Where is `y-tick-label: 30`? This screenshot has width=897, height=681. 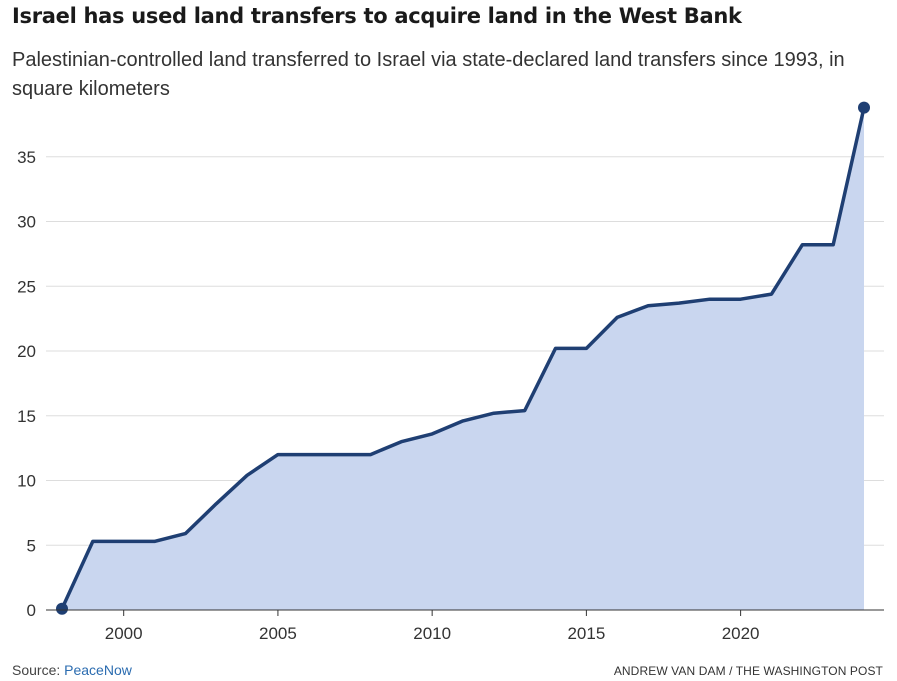
y-tick-label: 30 is located at coordinates (26, 222).